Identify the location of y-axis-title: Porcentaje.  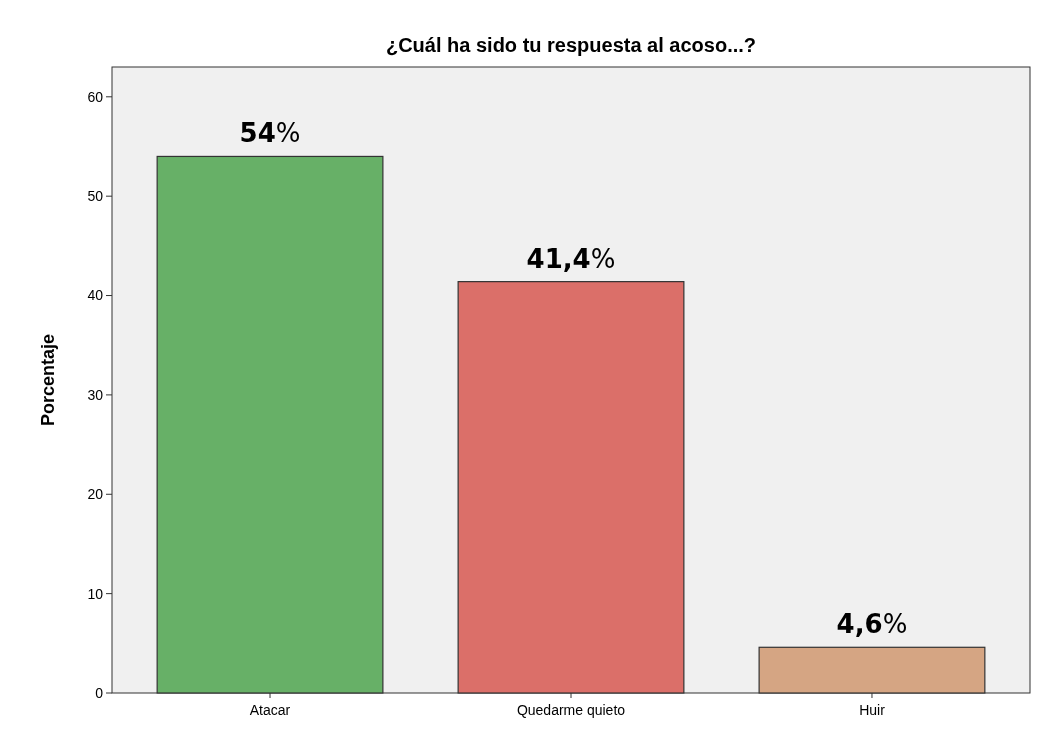
(48, 380).